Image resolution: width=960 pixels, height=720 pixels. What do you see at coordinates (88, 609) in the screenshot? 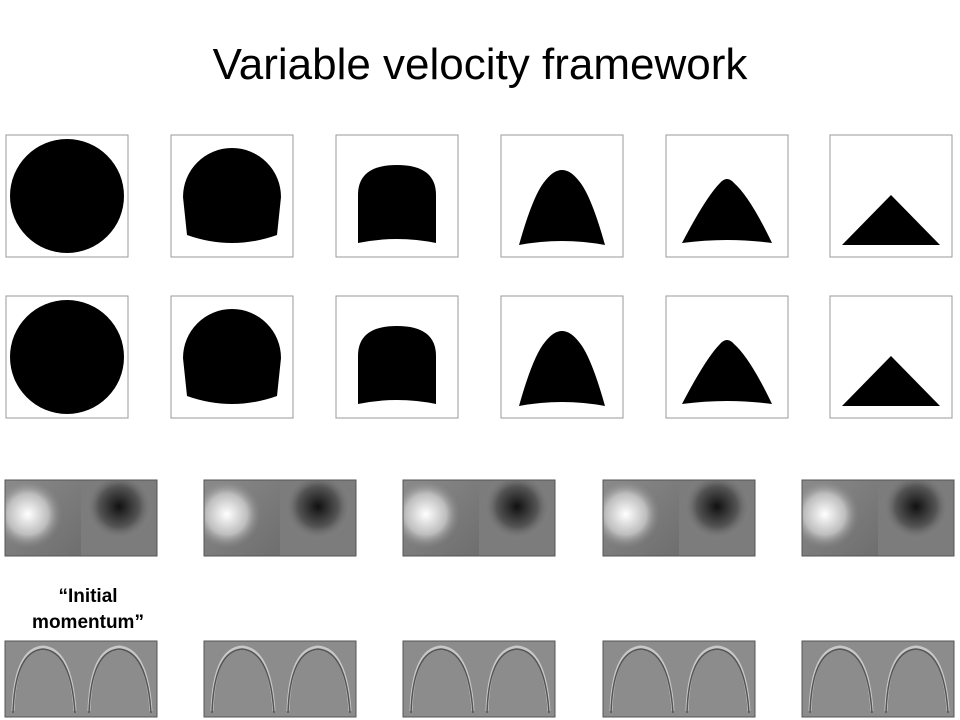
I see `momentum-label: “Initial momentum”` at bounding box center [88, 609].